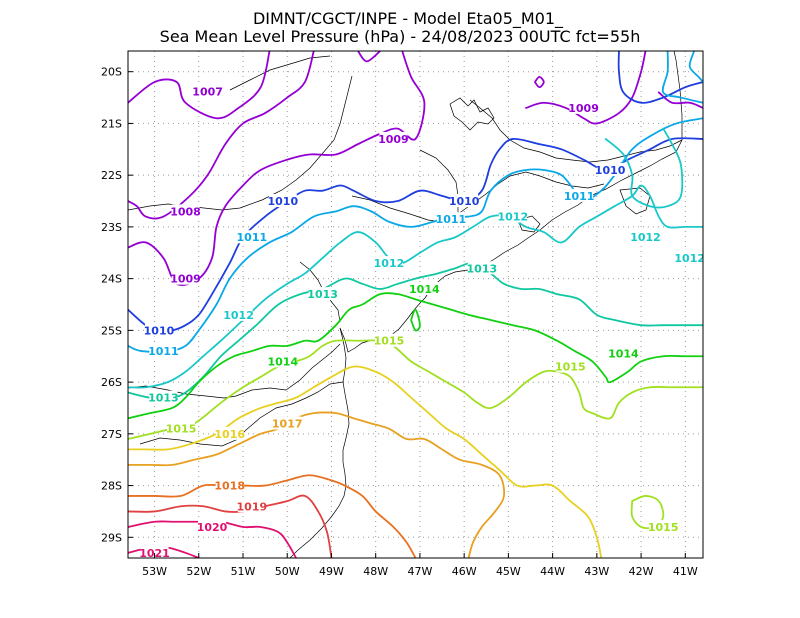 The height and width of the screenshot is (618, 800). I want to click on x-tick-label: 42W, so click(641, 571).